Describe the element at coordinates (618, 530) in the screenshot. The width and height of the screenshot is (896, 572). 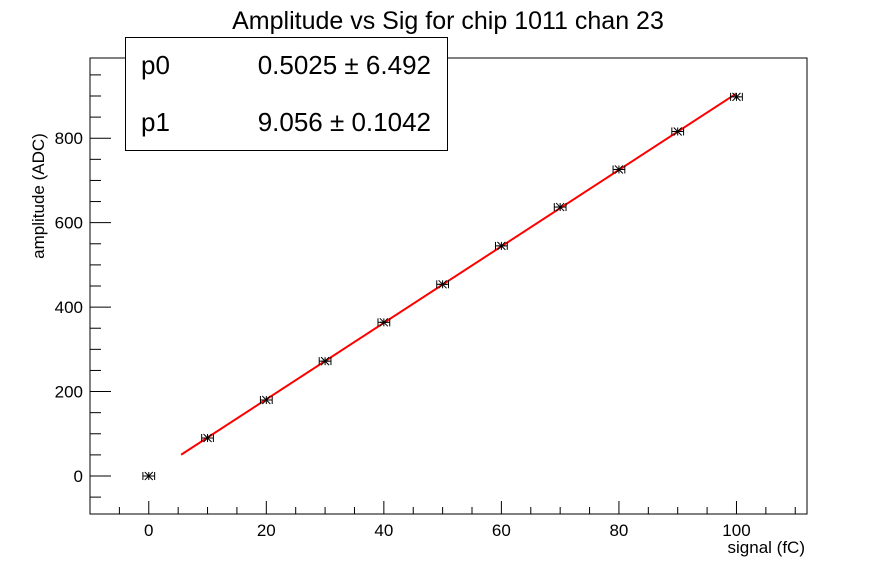
I see `x-tick-label: 80` at that location.